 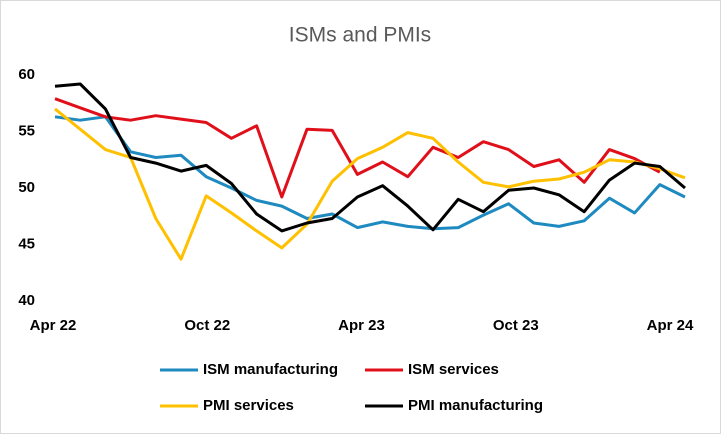 What do you see at coordinates (453, 369) in the screenshot?
I see `legend-label: ISM services` at bounding box center [453, 369].